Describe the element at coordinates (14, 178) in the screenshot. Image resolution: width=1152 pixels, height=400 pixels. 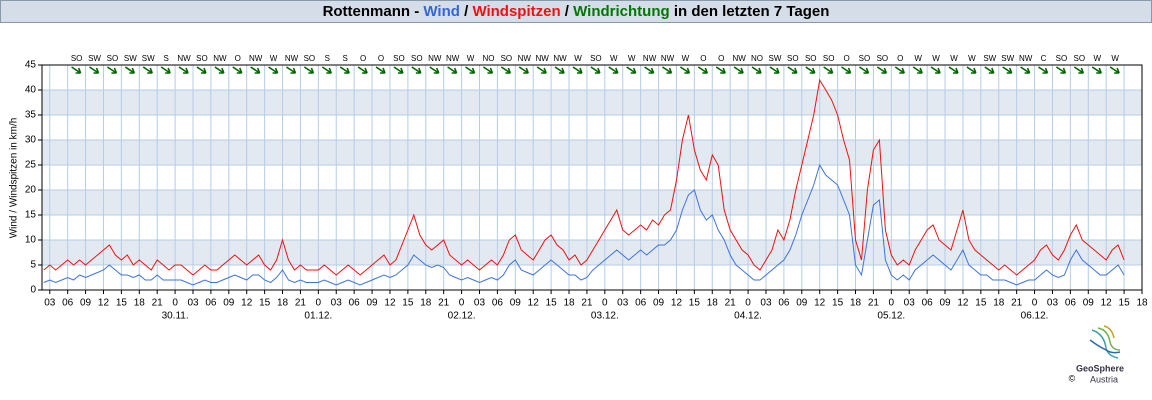
I see `y-axis-label: Wind / Windspitzen in km/h` at that location.